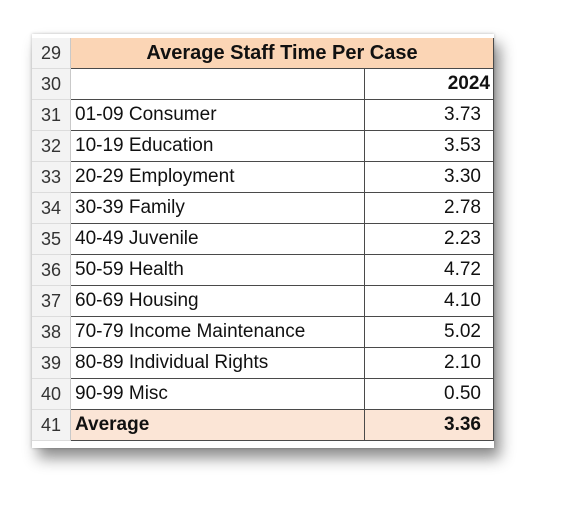 The width and height of the screenshot is (569, 514). I want to click on table-row: 34 30-39 Family 2.78, so click(263, 208).